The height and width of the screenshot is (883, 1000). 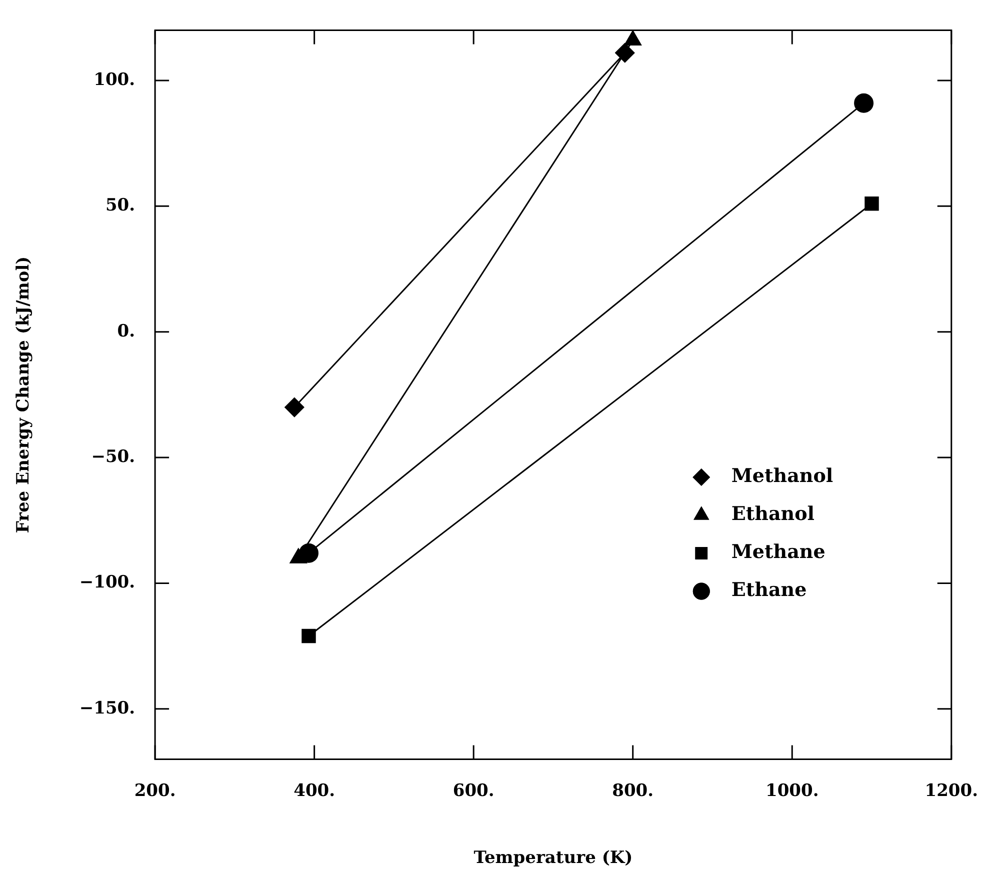 I want to click on x-tick-label: 600., so click(x=473, y=790).